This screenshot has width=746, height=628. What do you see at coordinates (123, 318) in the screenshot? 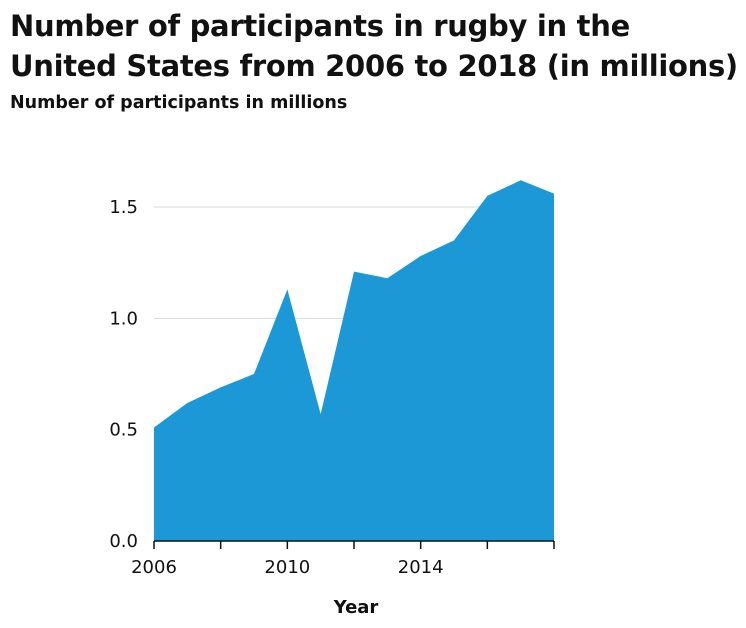
I see `y-tick-label: 1.0` at bounding box center [123, 318].